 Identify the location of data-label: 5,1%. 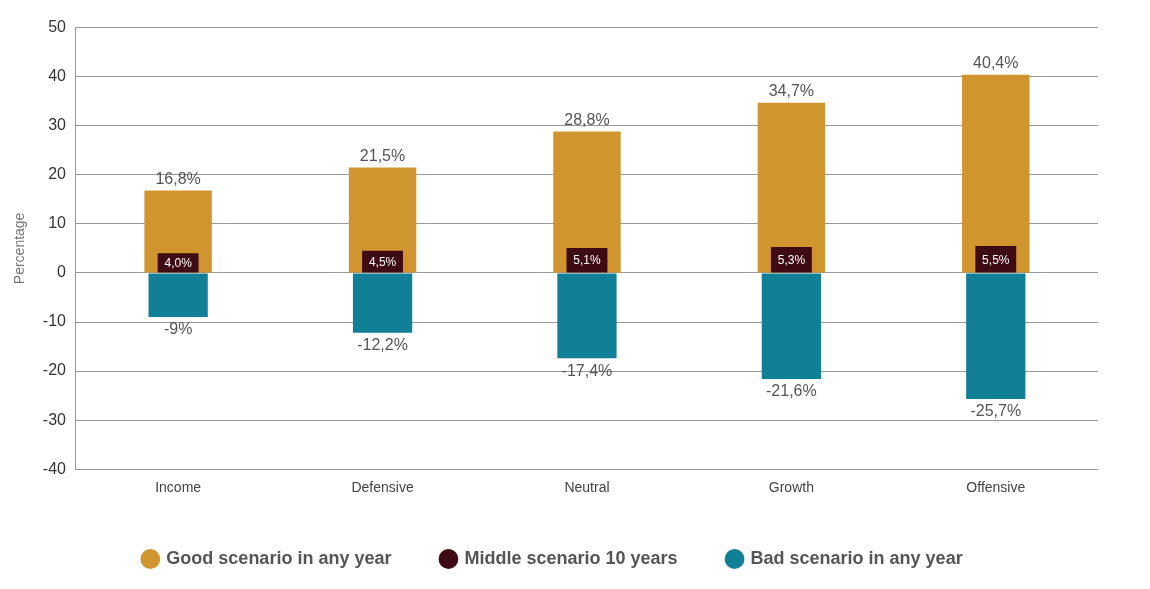
(587, 260).